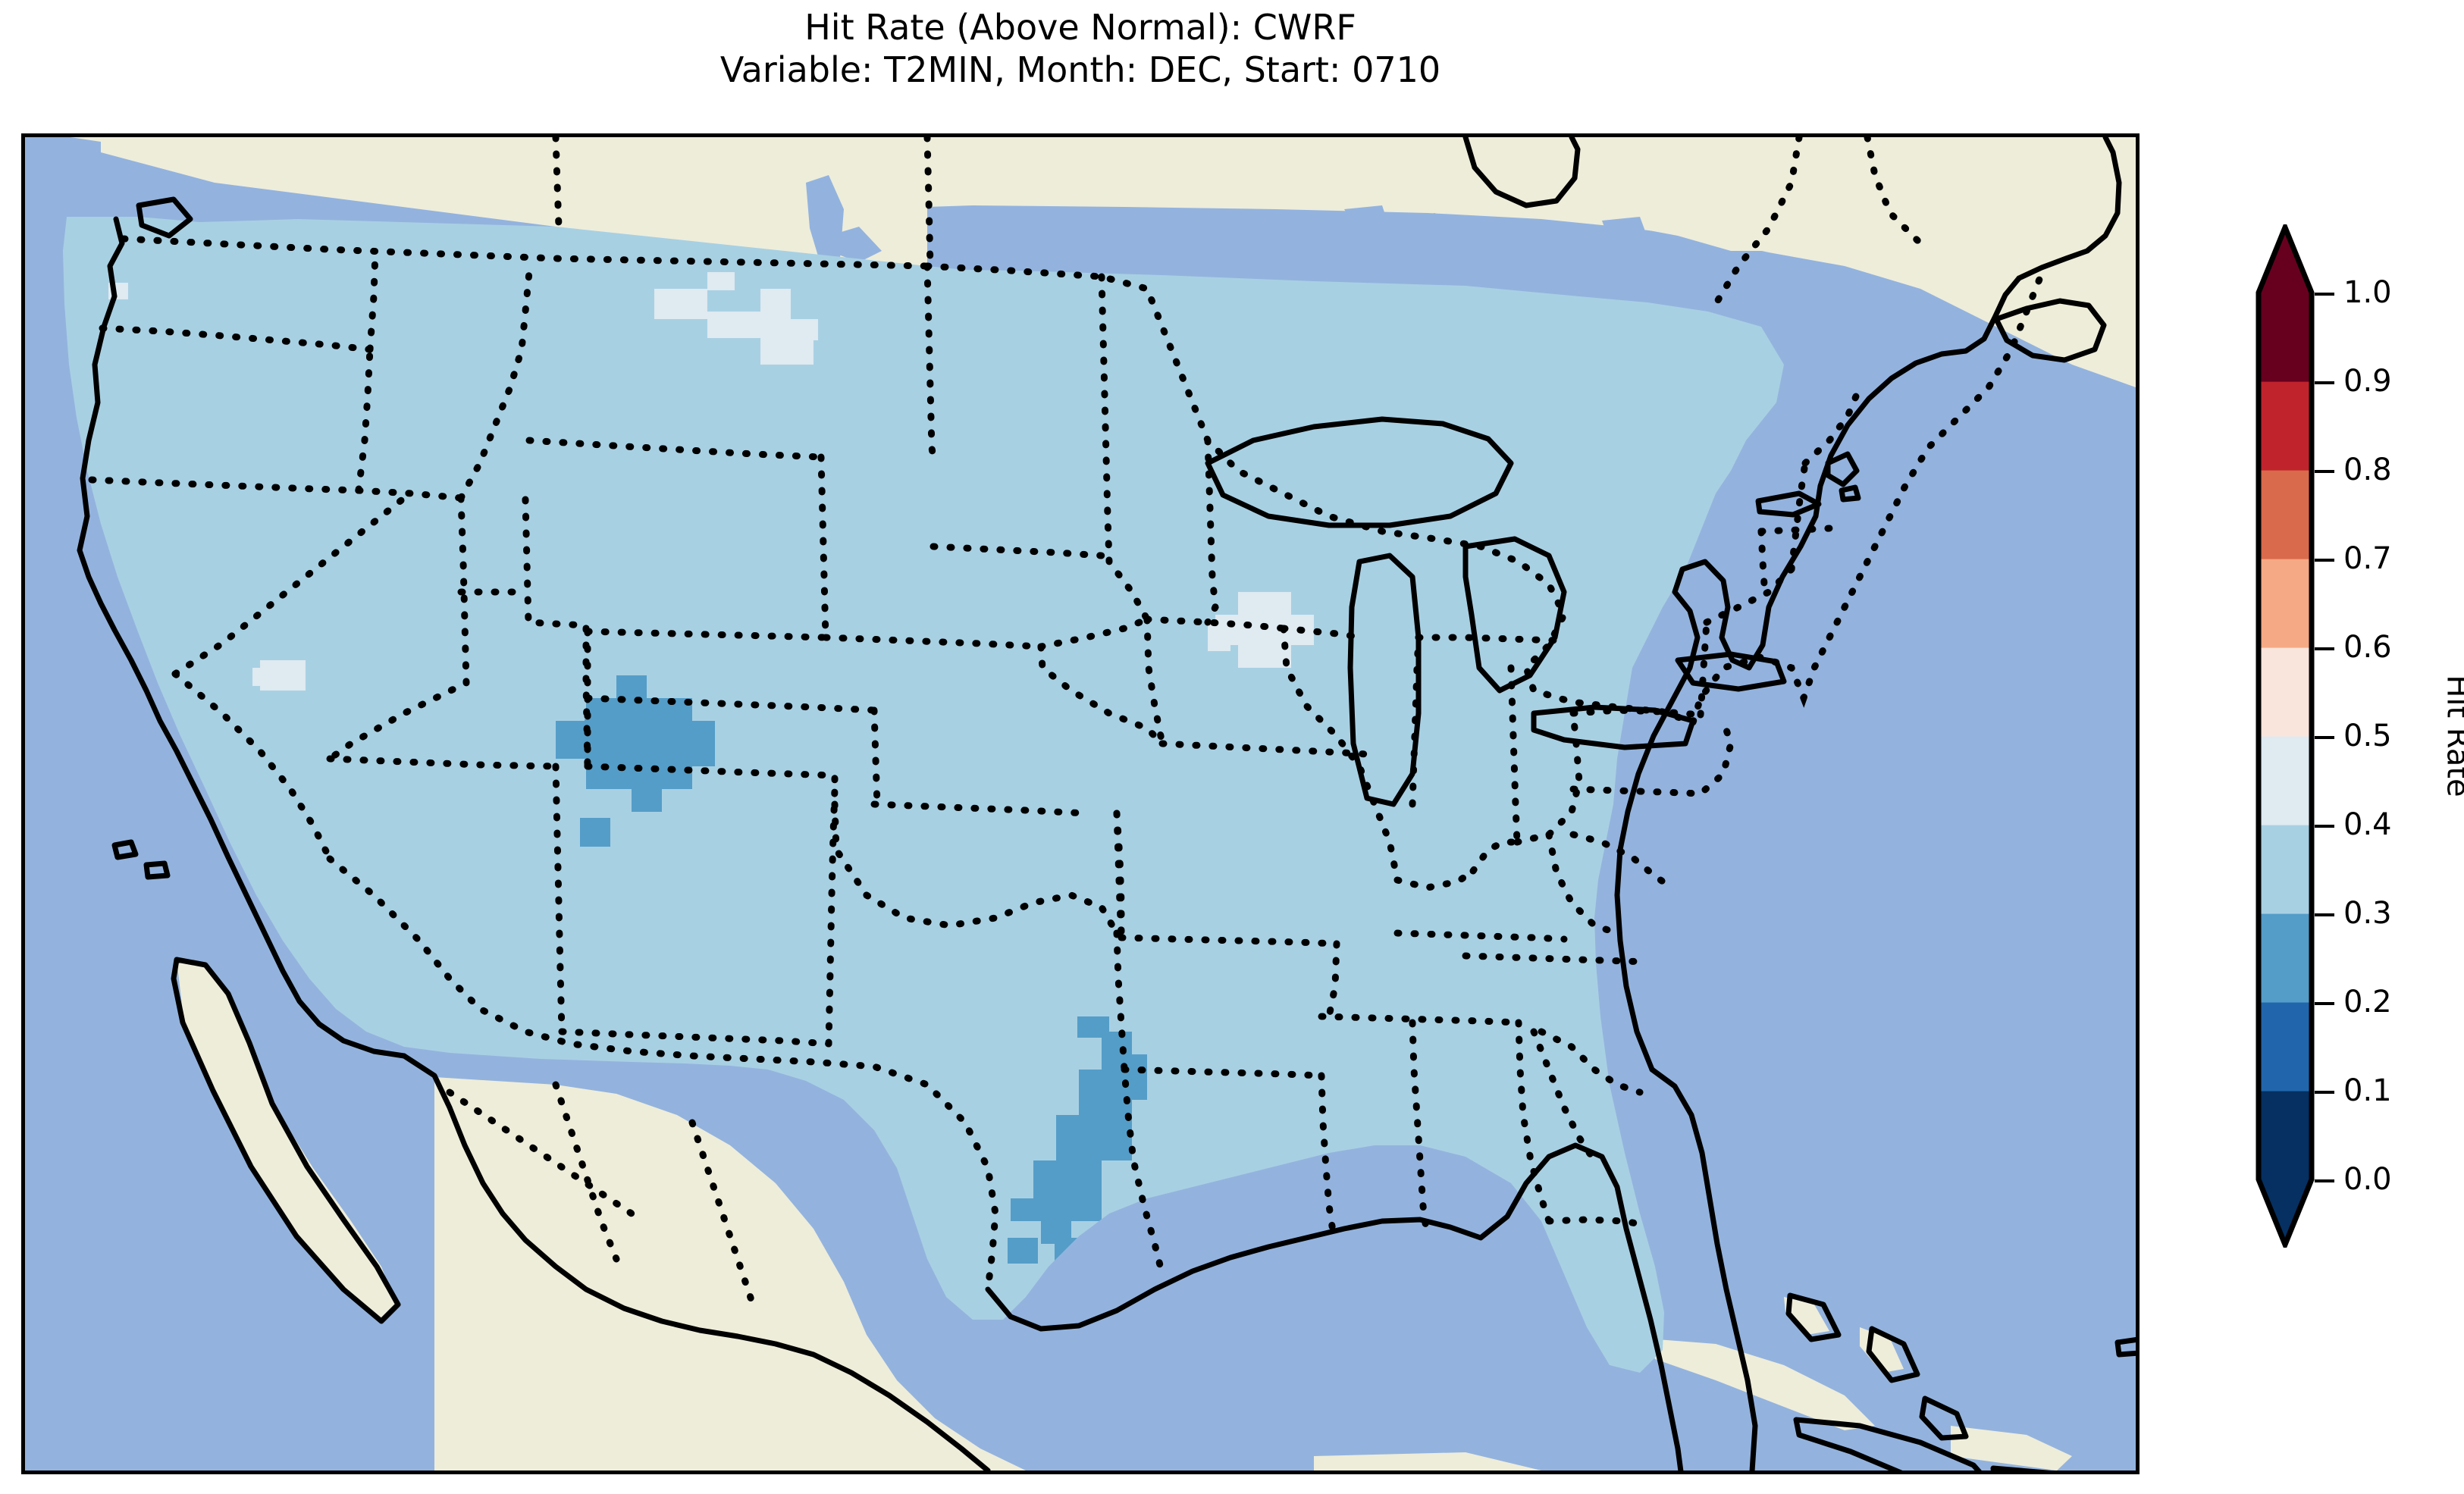 This screenshot has width=2464, height=1494. I want to click on border-la-ms, so click(1327, 1156).